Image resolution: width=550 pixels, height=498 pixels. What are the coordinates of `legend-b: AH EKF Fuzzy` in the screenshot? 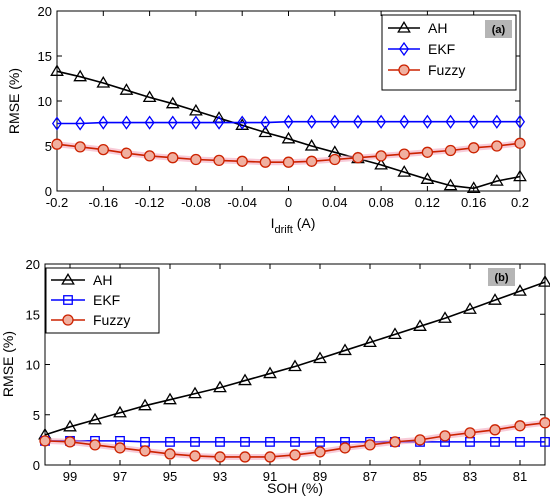 It's located at (102, 300).